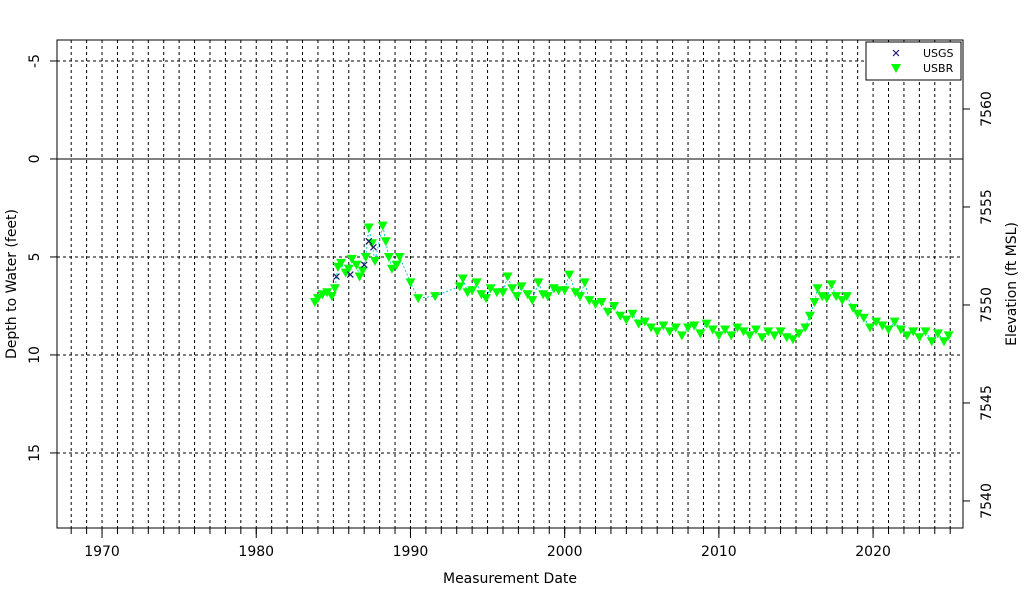 This screenshot has width=1024, height=600. Describe the element at coordinates (873, 552) in the screenshot. I see `x-tick-label: 2020` at that location.